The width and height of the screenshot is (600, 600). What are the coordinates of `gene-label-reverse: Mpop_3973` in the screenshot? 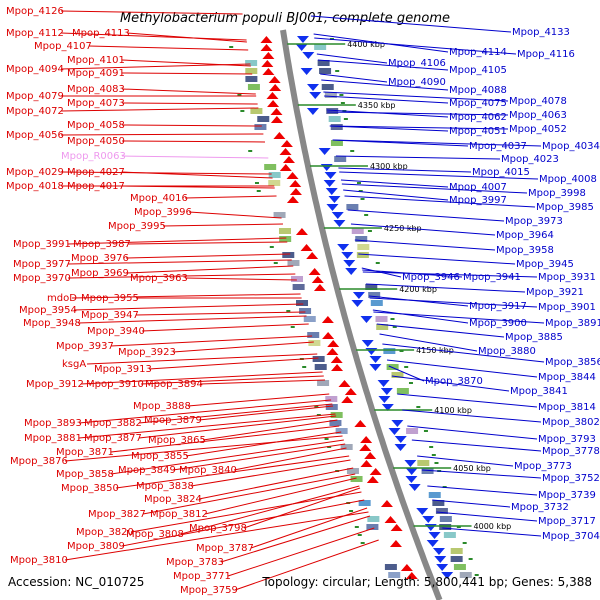 It's located at (534, 221).